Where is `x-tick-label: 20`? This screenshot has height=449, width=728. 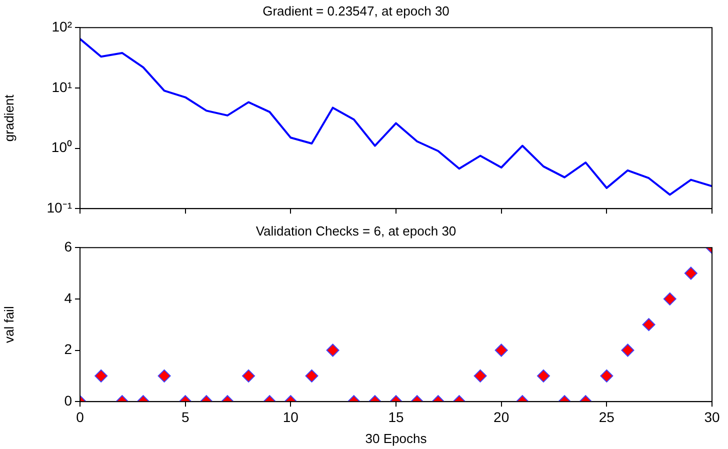
x-tick-label: 20 is located at coordinates (502, 416).